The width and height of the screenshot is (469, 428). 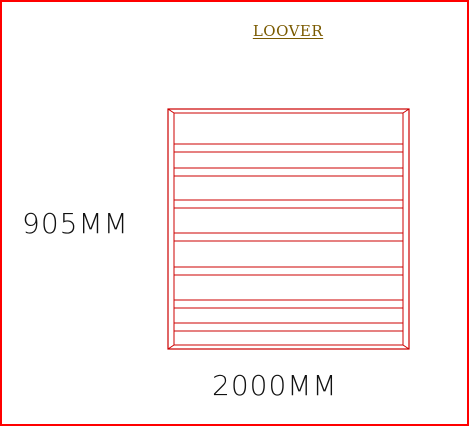 What do you see at coordinates (275, 385) in the screenshot?
I see `width-dimension-label: 2000MM` at bounding box center [275, 385].